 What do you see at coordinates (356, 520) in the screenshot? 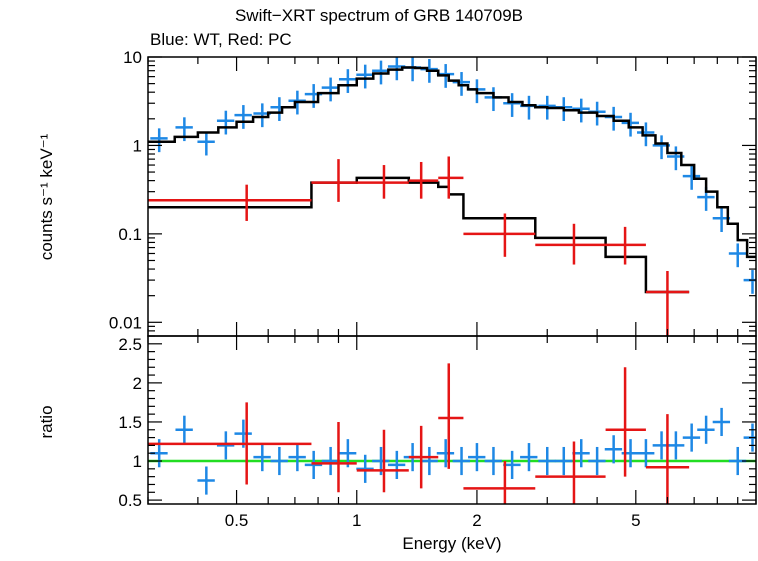
I see `x-tick-label: 1` at bounding box center [356, 520].